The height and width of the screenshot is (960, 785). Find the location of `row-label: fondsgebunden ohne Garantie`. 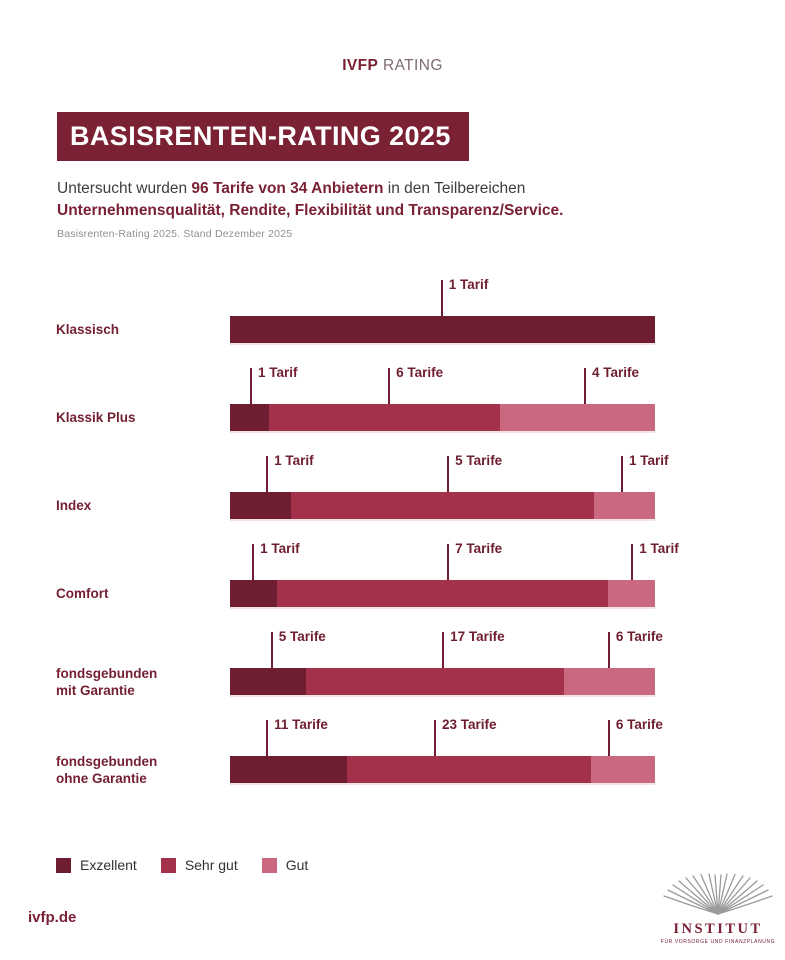

row-label: fondsgebunden ohne Garantie is located at coordinates (107, 770).